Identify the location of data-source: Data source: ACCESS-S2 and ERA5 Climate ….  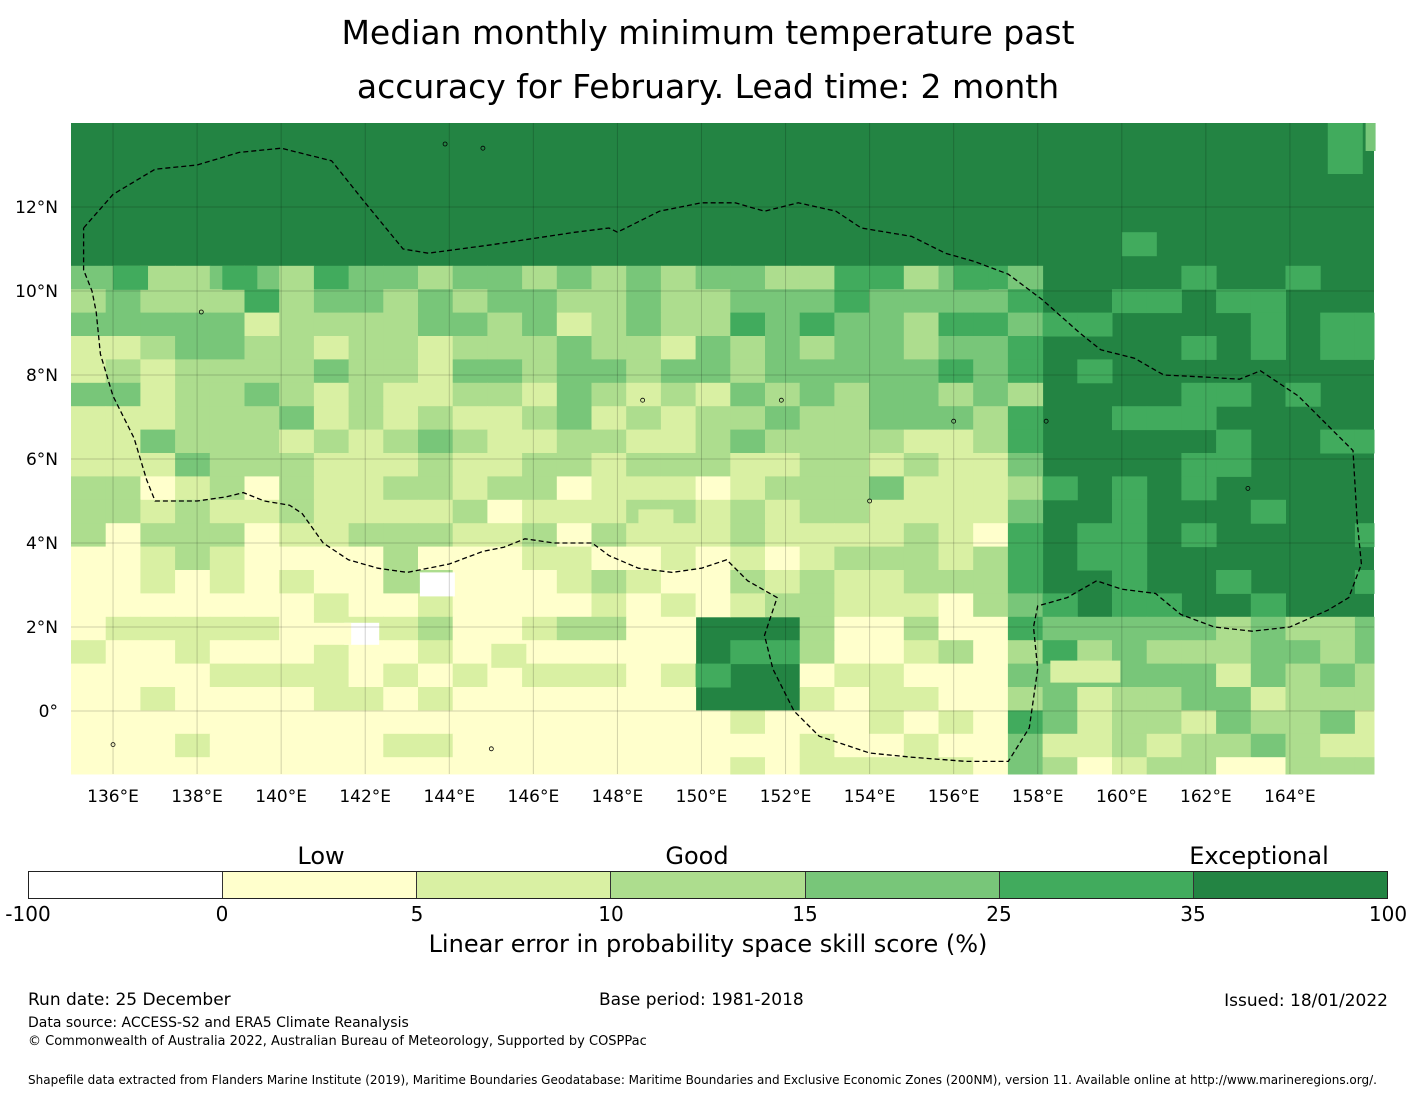
(218, 1023).